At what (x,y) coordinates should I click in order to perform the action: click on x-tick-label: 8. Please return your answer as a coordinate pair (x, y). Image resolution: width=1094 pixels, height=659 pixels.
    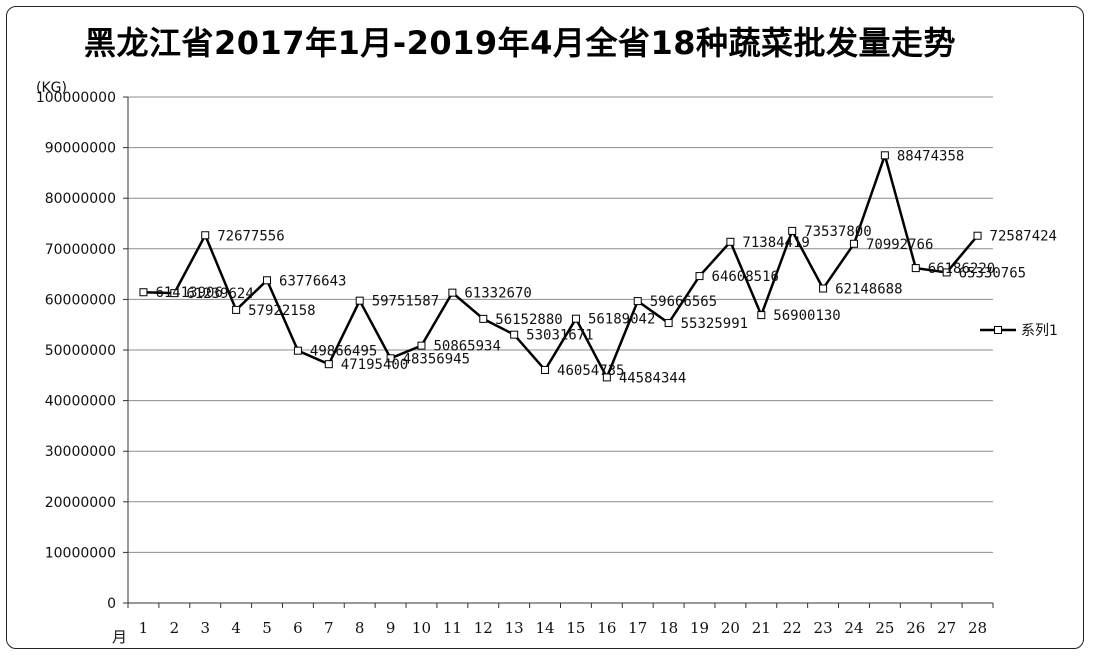
    Looking at the image, I should click on (360, 628).